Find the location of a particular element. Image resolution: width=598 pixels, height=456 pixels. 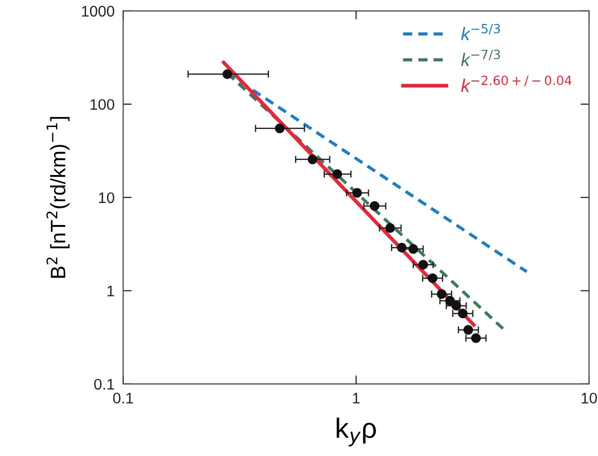

x-tick-label: 0.1 is located at coordinates (123, 398).